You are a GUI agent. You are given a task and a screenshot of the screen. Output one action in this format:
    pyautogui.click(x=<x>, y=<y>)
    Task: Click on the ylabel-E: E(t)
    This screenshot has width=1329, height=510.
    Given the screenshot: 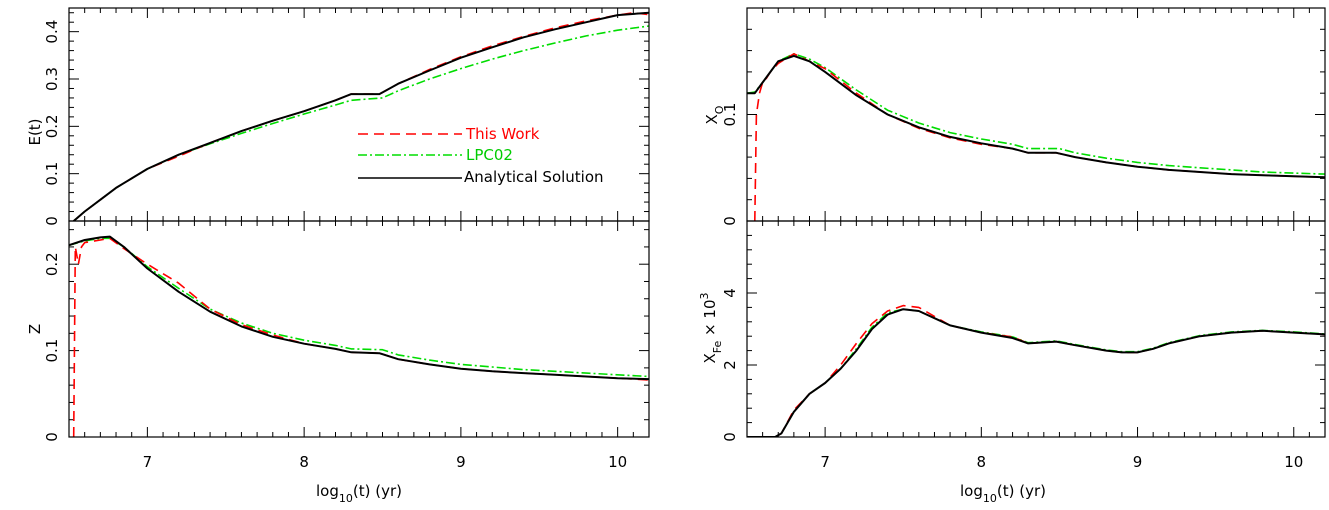 What is the action you would take?
    pyautogui.click(x=35, y=131)
    